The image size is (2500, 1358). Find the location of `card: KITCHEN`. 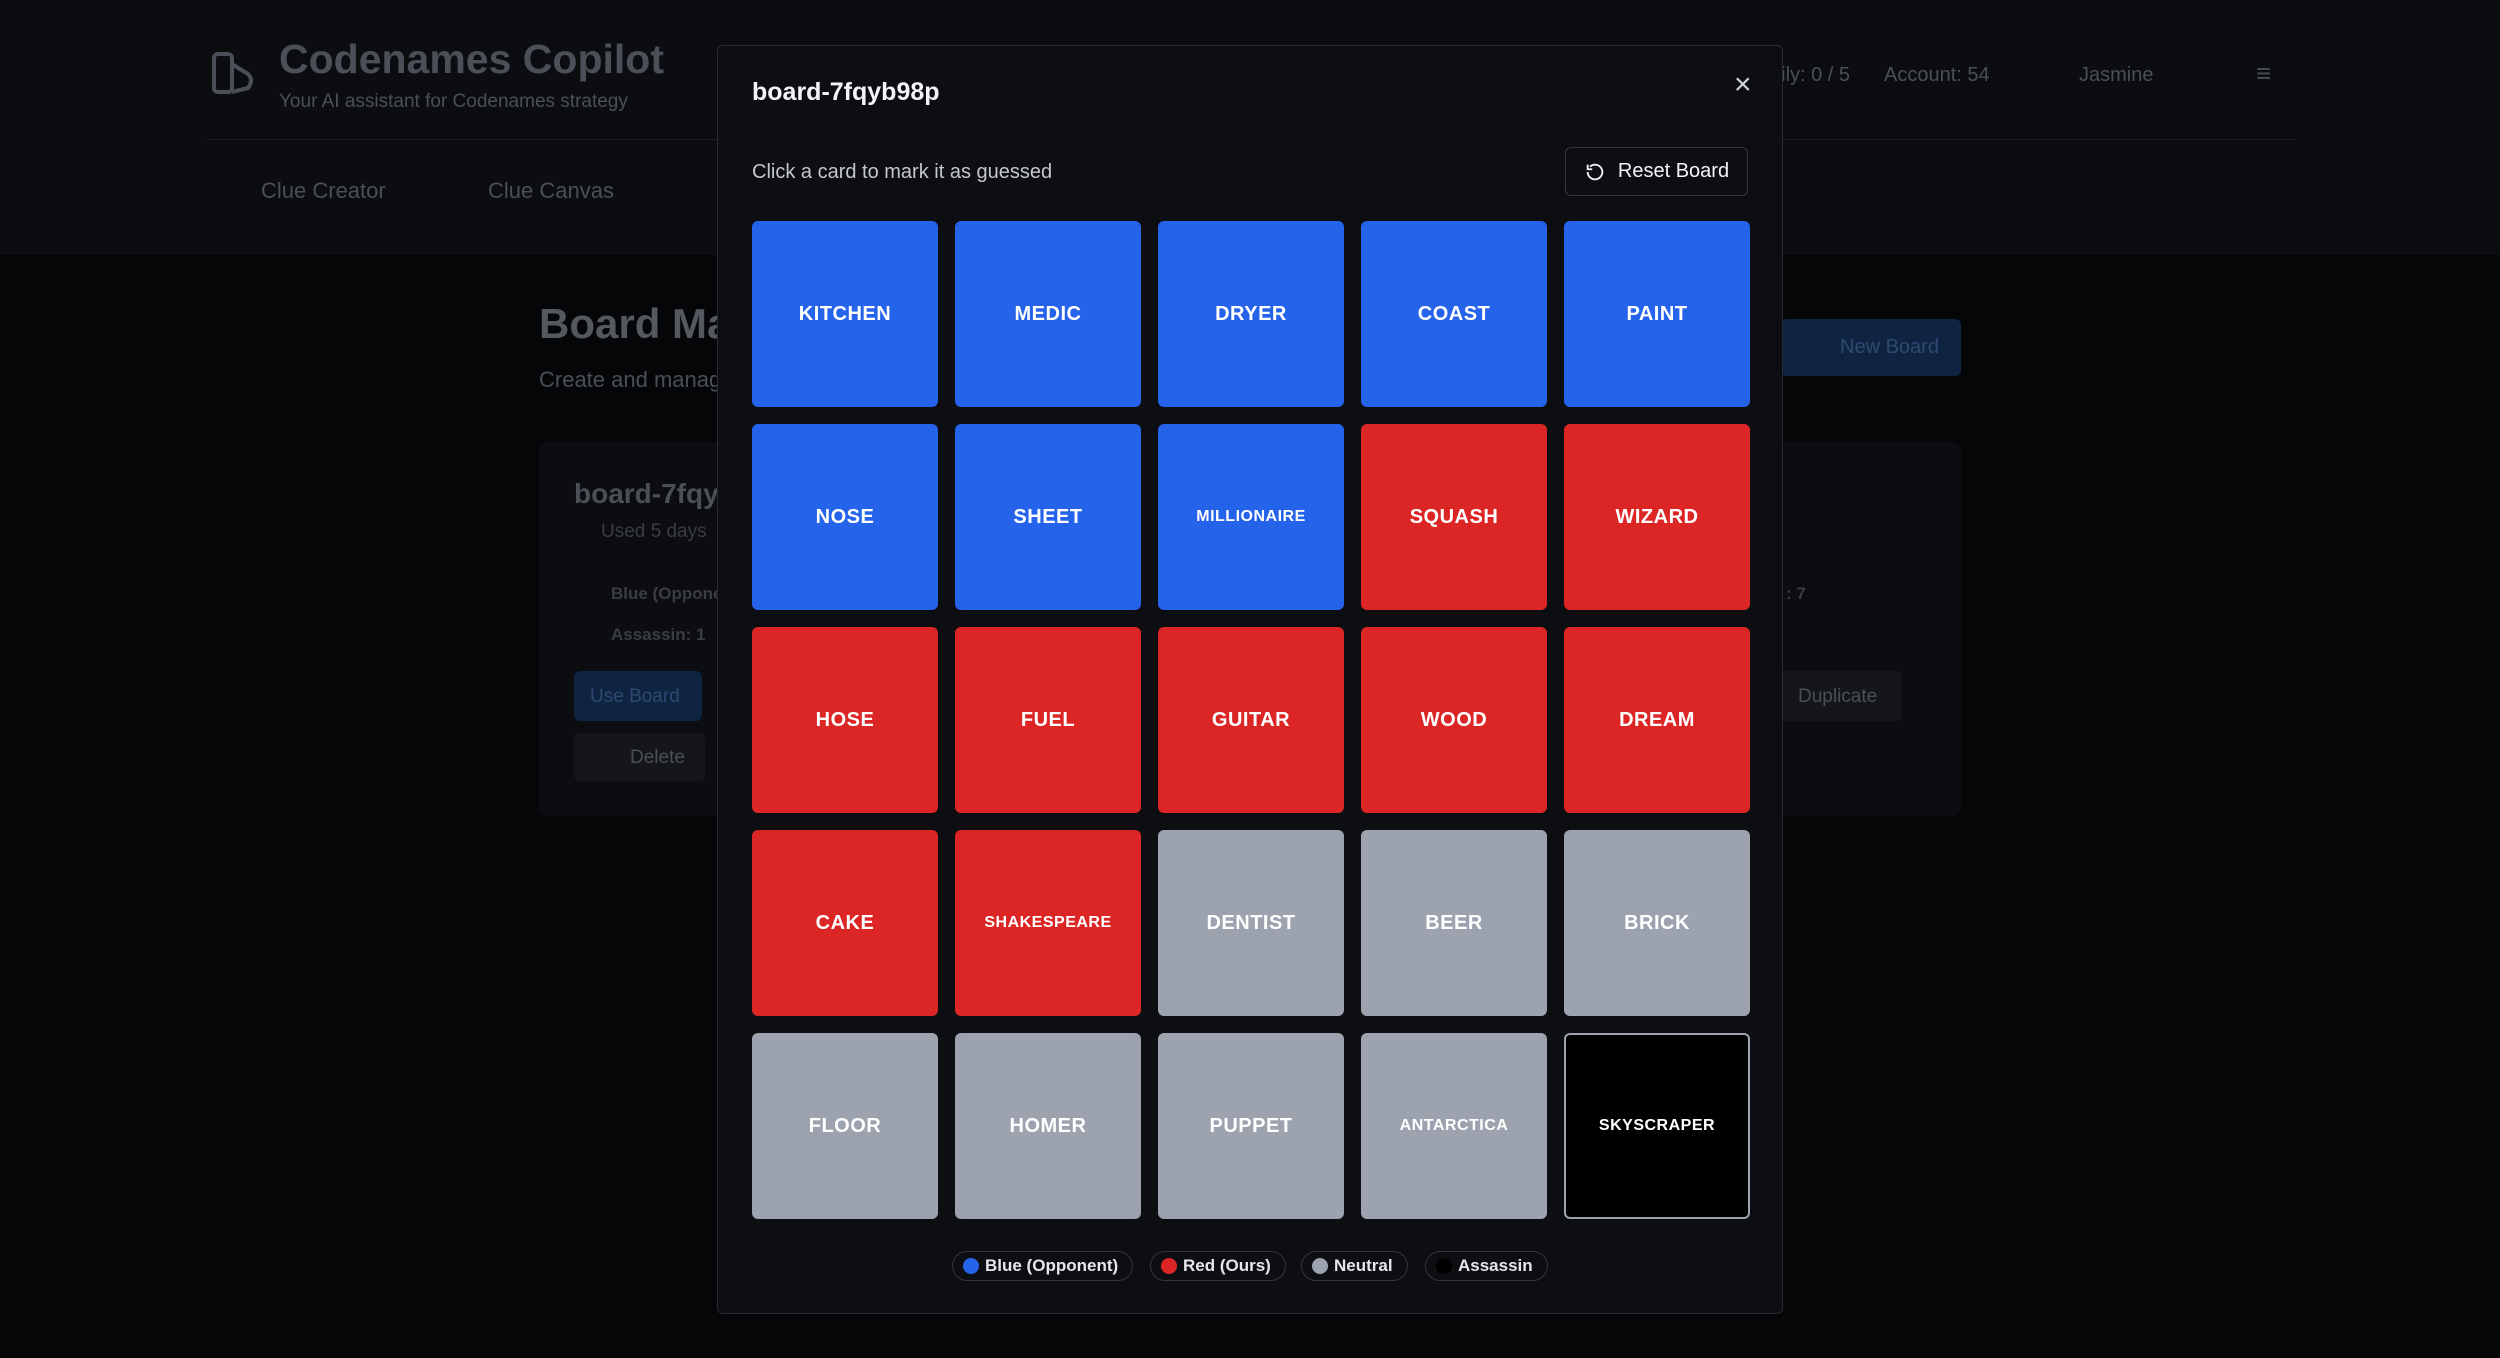

card: KITCHEN is located at coordinates (845, 314).